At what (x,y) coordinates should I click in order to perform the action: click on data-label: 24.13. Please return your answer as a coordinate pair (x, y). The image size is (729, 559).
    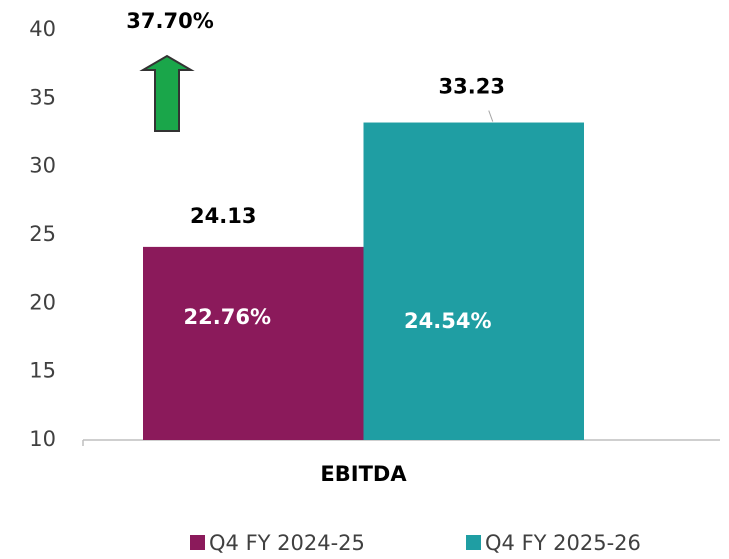
    Looking at the image, I should click on (223, 216).